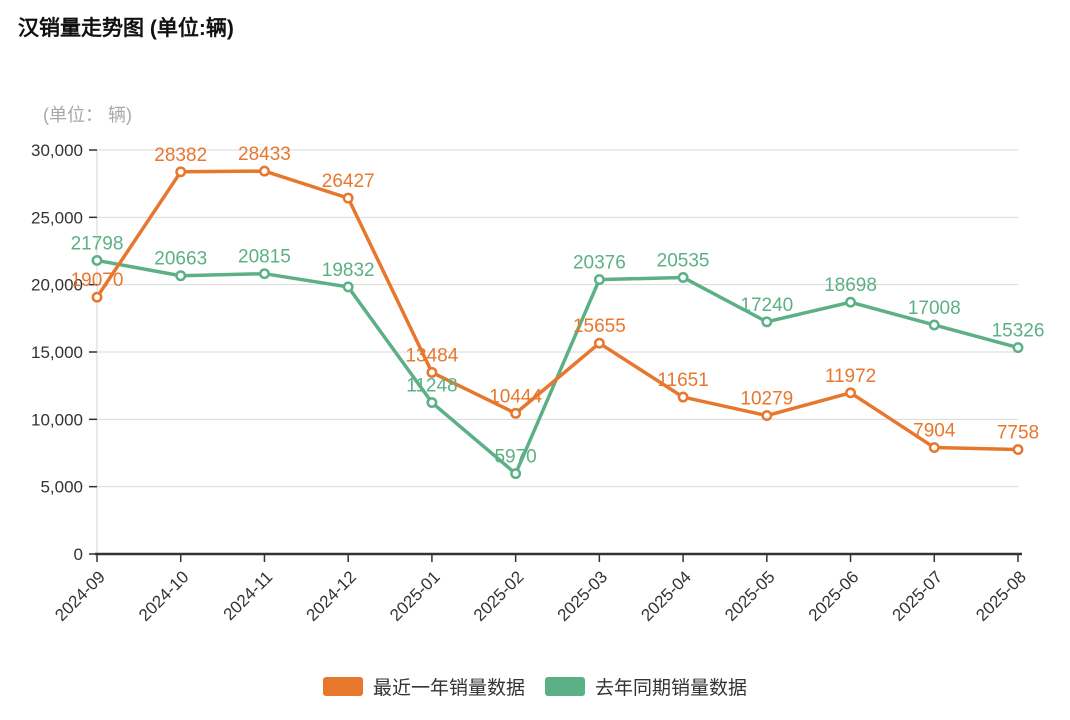 The image size is (1070, 720). I want to click on x-axis-label: 2024-12, so click(331, 596).